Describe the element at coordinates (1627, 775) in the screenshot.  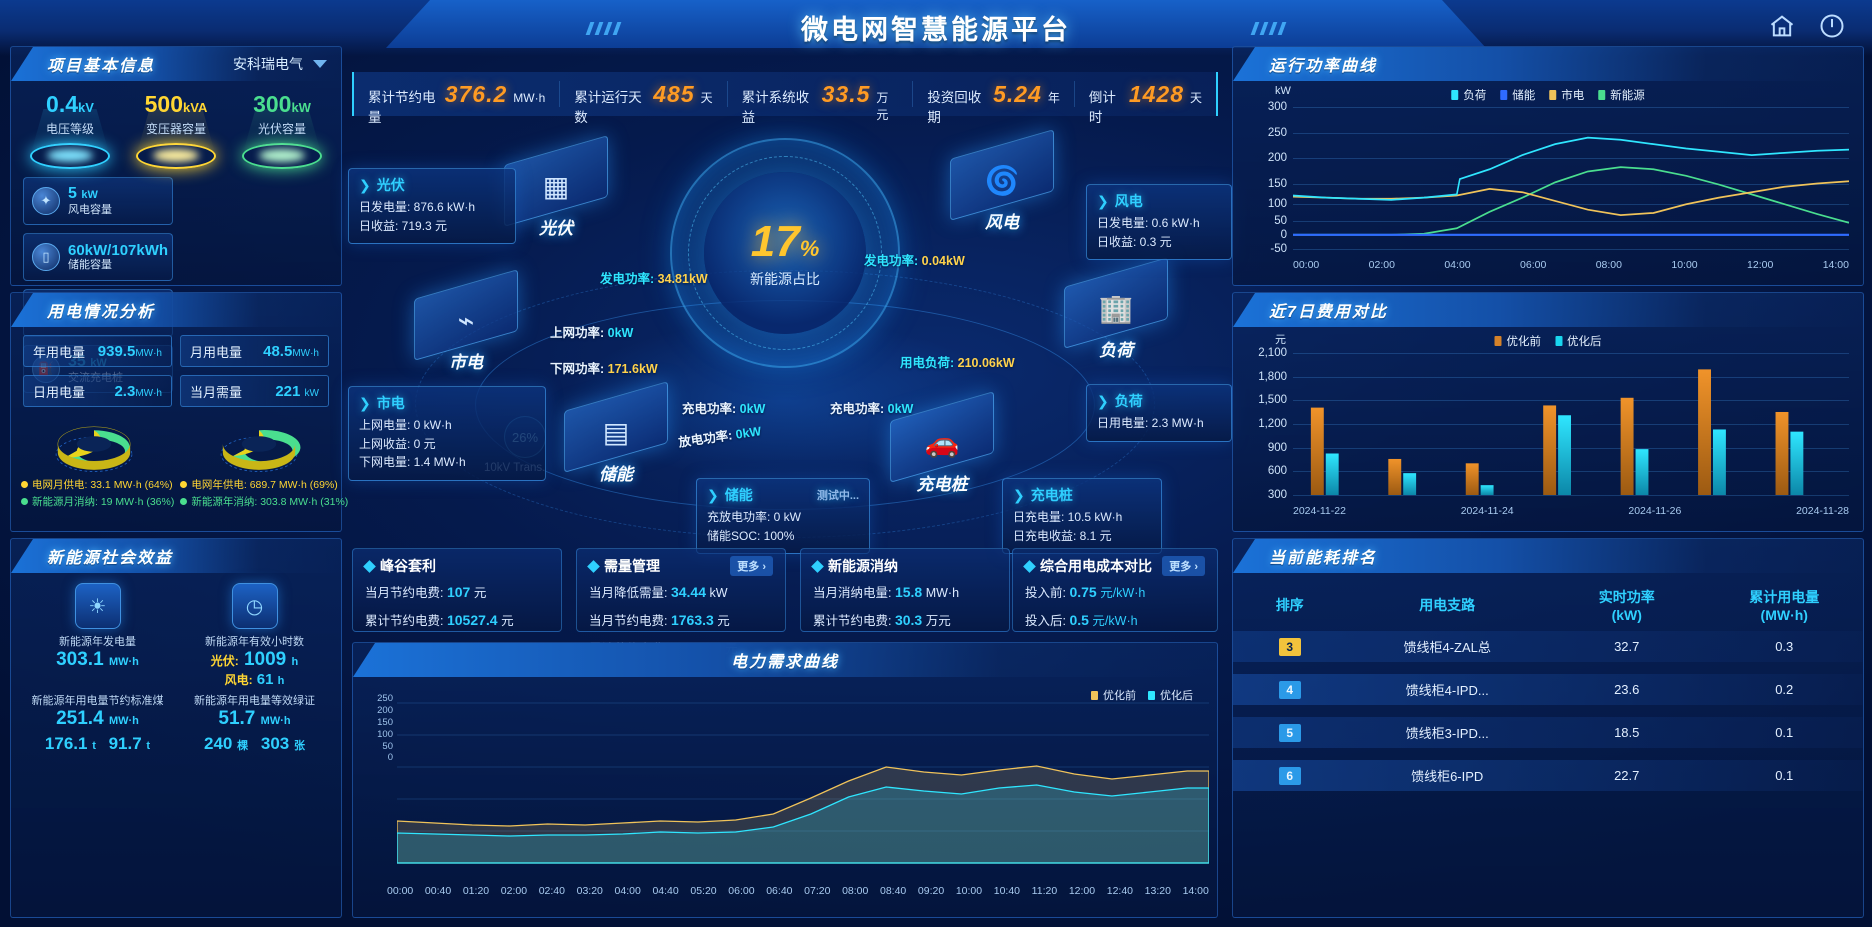
I see `power-value: 22.7` at that location.